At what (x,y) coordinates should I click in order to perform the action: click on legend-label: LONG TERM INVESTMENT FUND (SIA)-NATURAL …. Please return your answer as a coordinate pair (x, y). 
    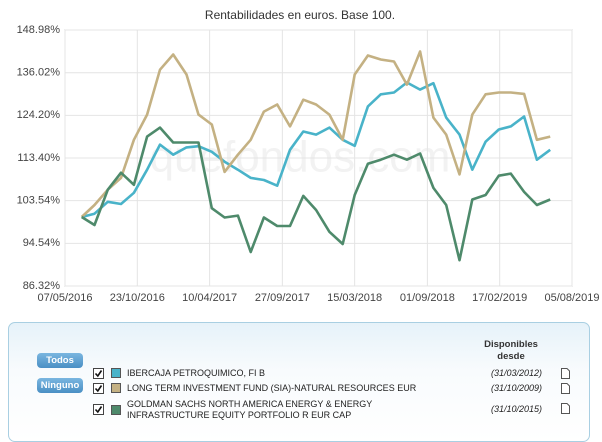
    Looking at the image, I should click on (272, 388).